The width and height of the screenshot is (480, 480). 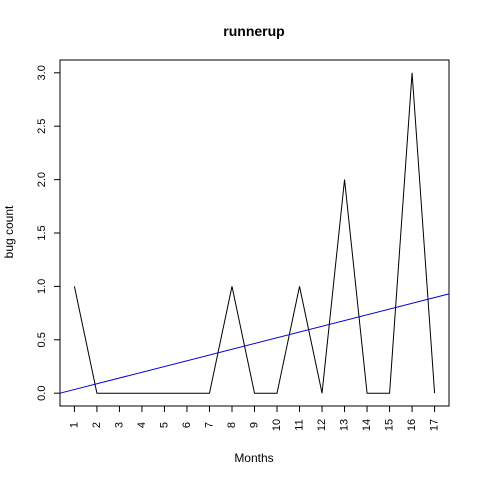 I want to click on x-tick-label: 4, so click(x=142, y=425).